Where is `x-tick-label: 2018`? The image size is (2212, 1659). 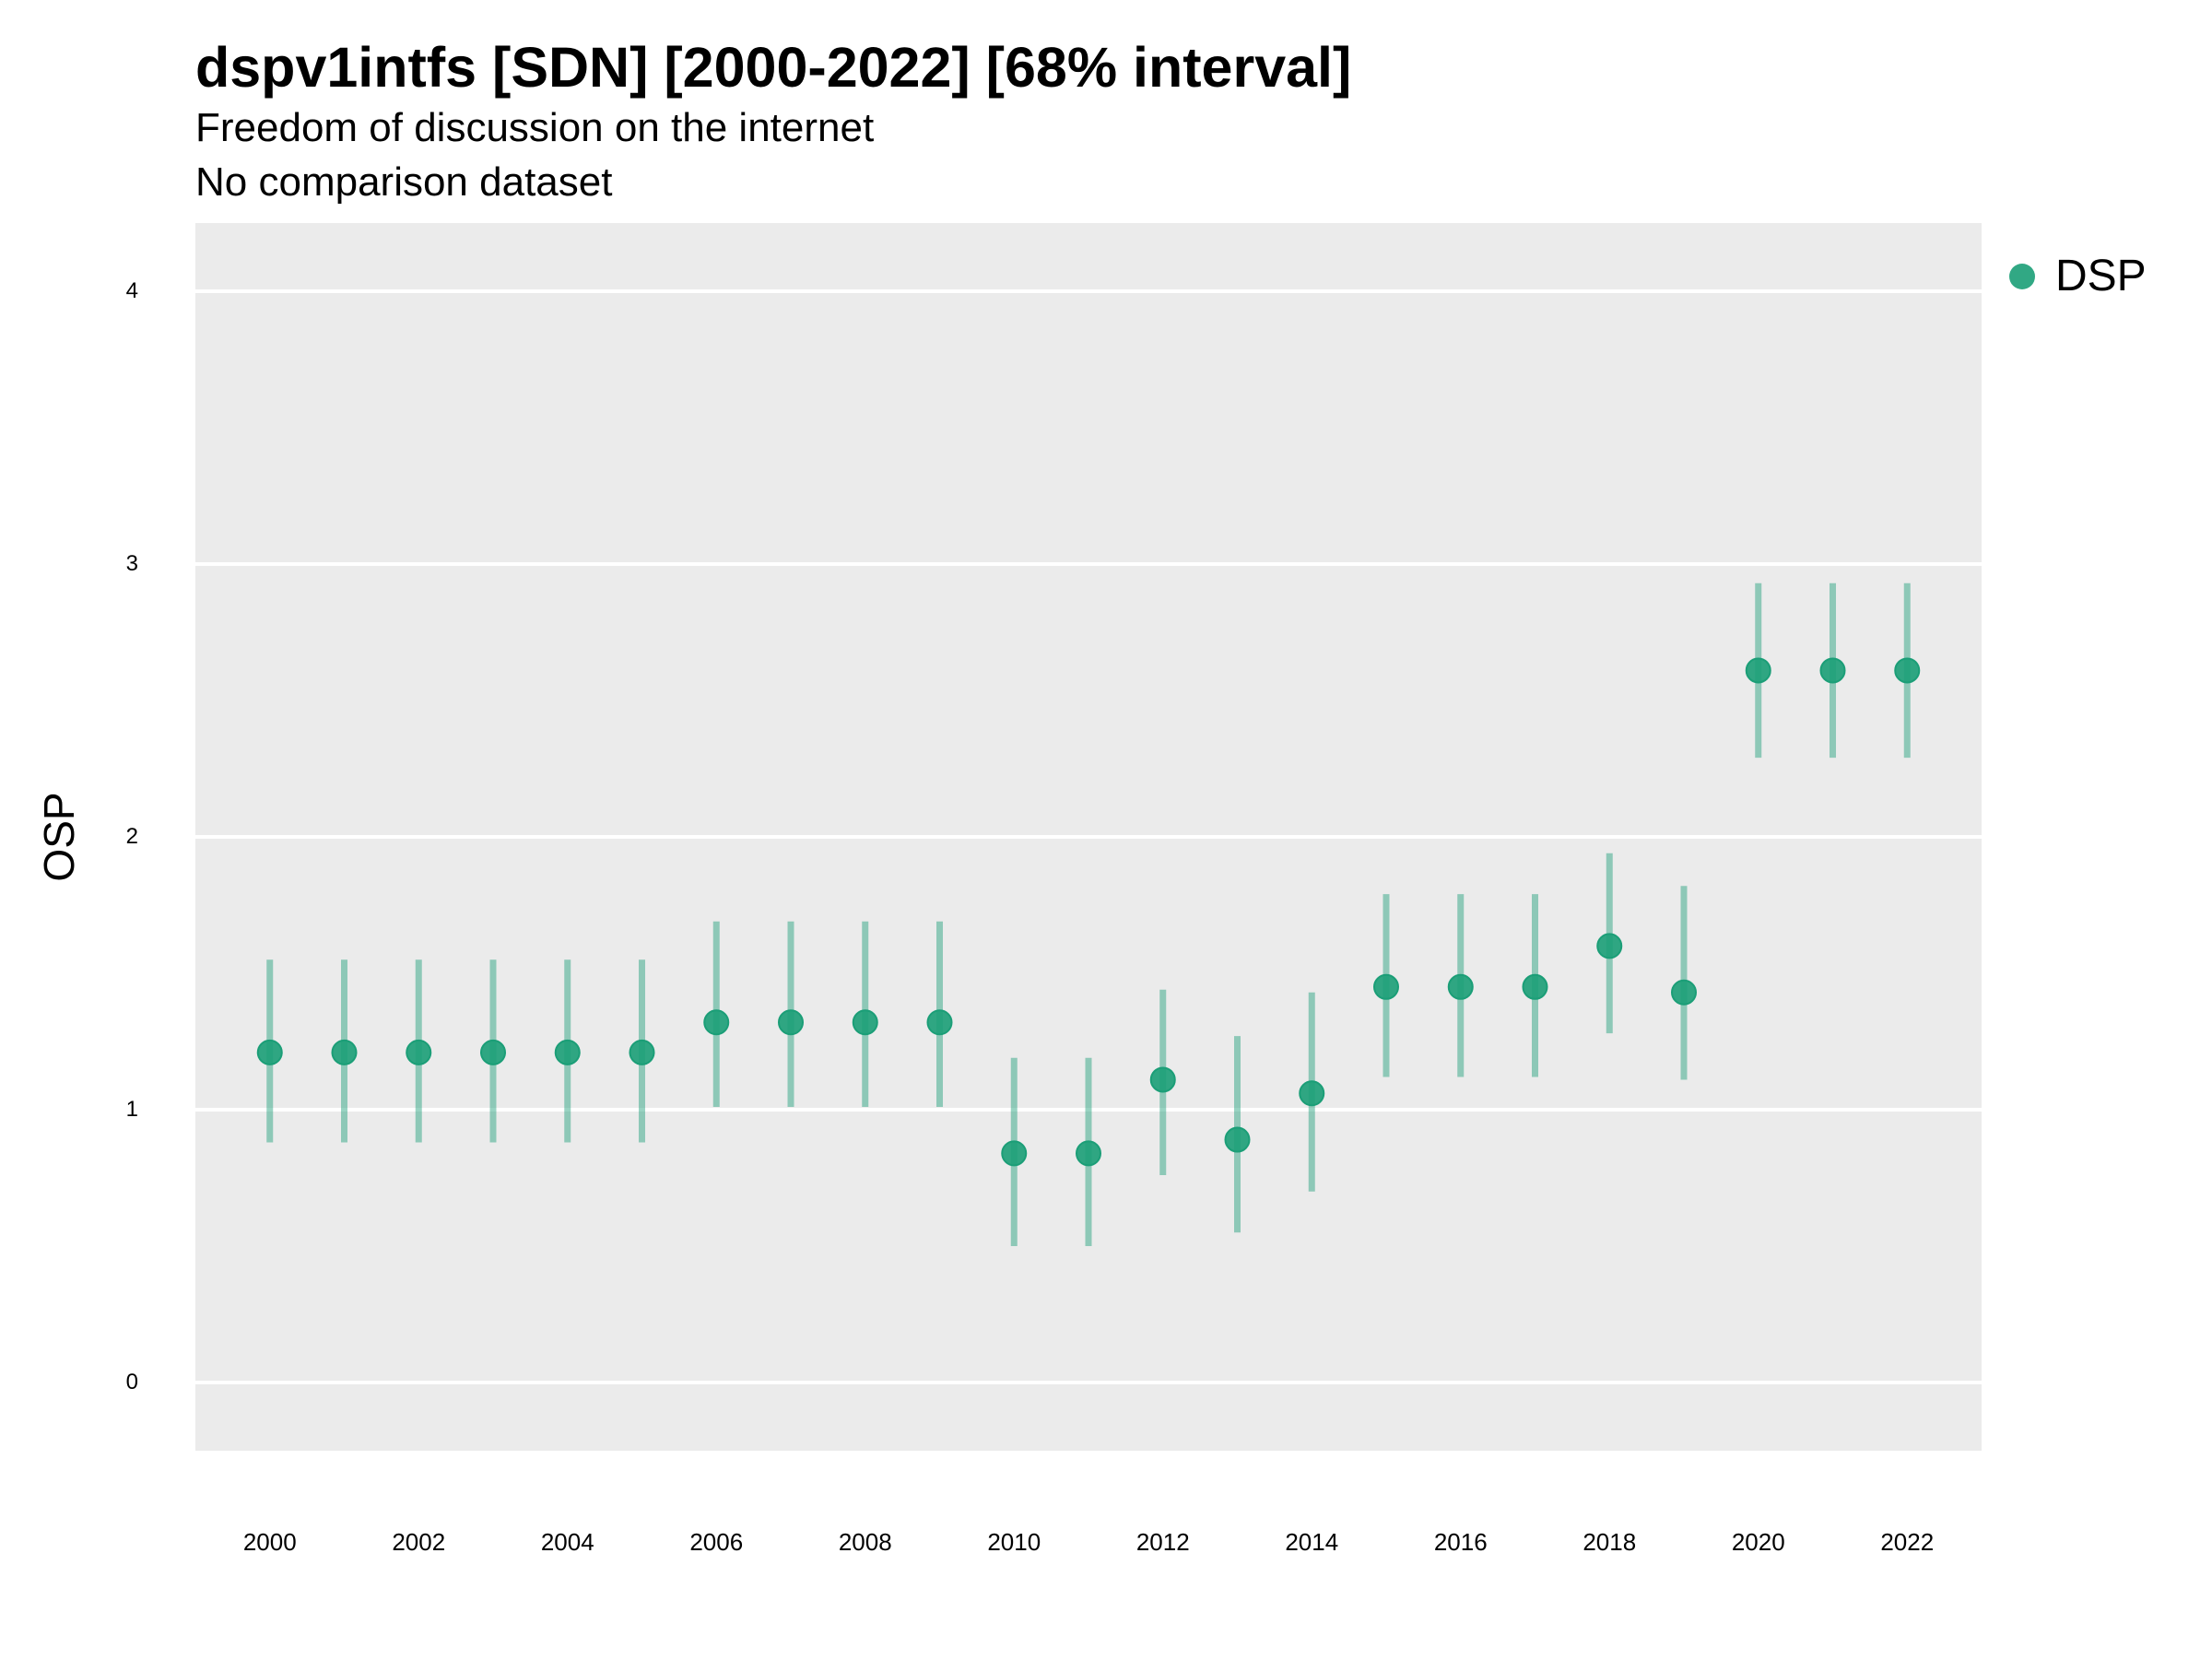
x-tick-label: 2018 is located at coordinates (1609, 1542).